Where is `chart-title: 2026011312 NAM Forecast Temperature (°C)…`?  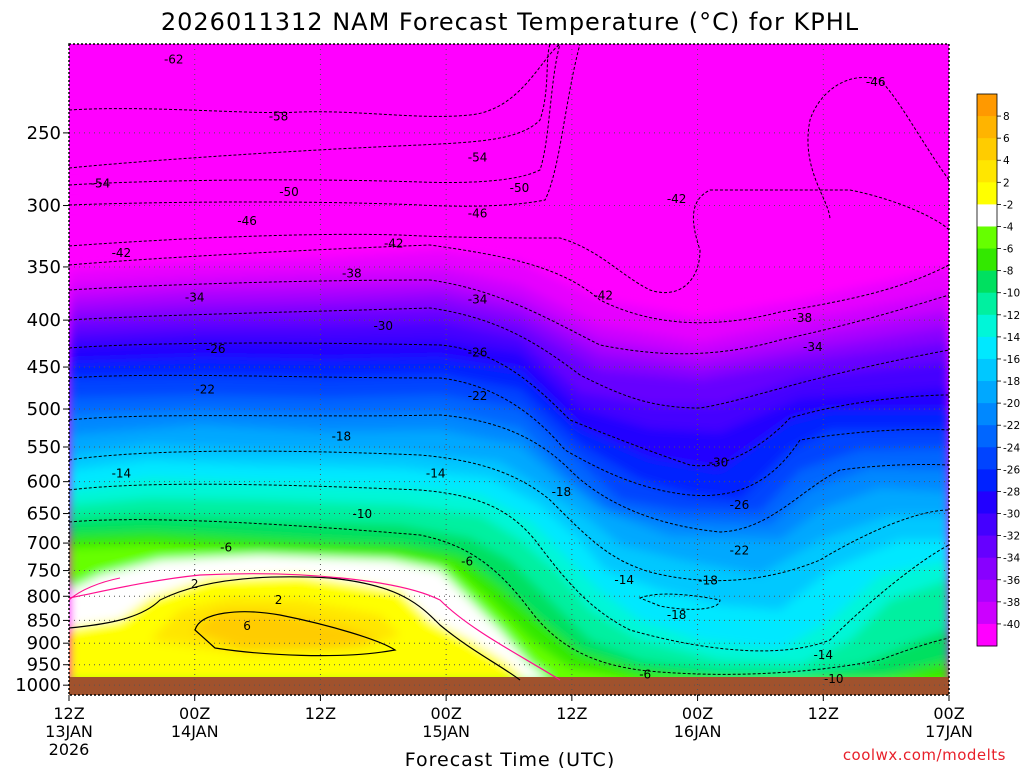 chart-title: 2026011312 NAM Forecast Temperature (°C)… is located at coordinates (510, 22).